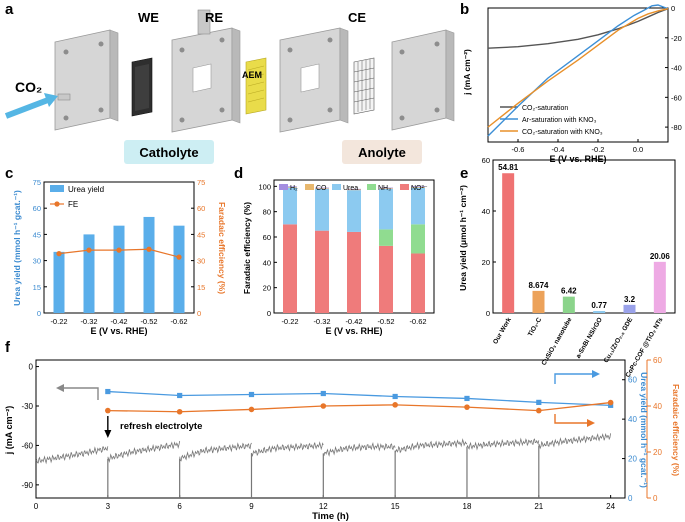 This screenshot has height=522, width=685. What do you see at coordinates (201, 261) in the screenshot?
I see `y2-tick-label: 30` at bounding box center [201, 261].